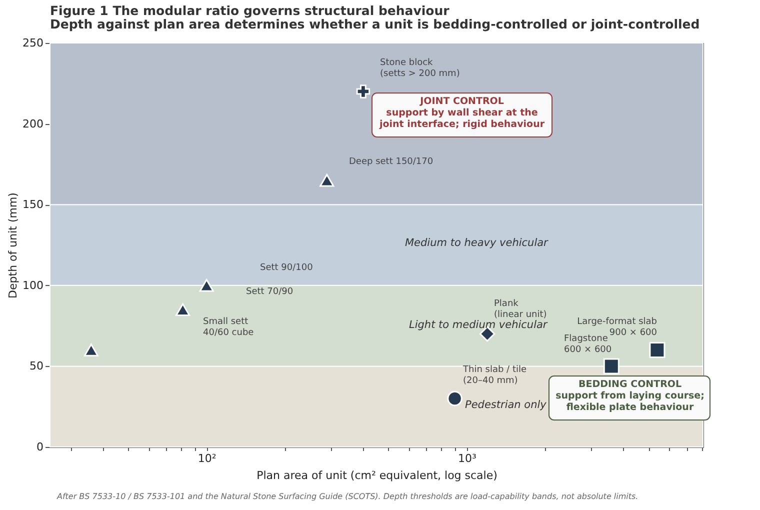 Image resolution: width=760 pixels, height=510 pixels. Describe the element at coordinates (270, 292) in the screenshot. I see `annotation: Sett 70/90` at that location.